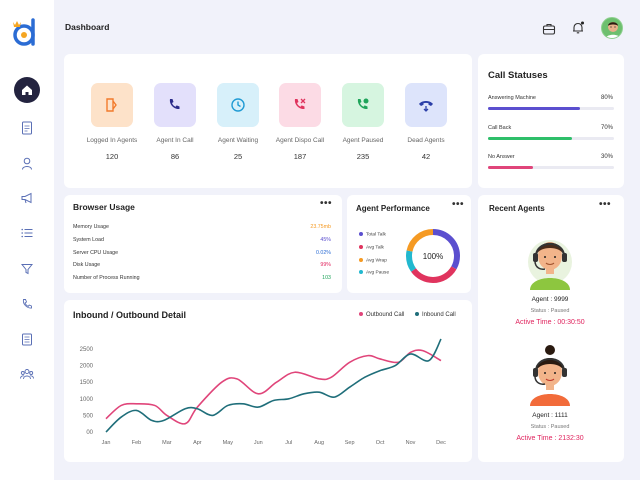 Image resolution: width=640 pixels, height=480 pixels. Describe the element at coordinates (202, 227) in the screenshot. I see `browser-usage-row: Memory Usage 23.75mb` at that location.